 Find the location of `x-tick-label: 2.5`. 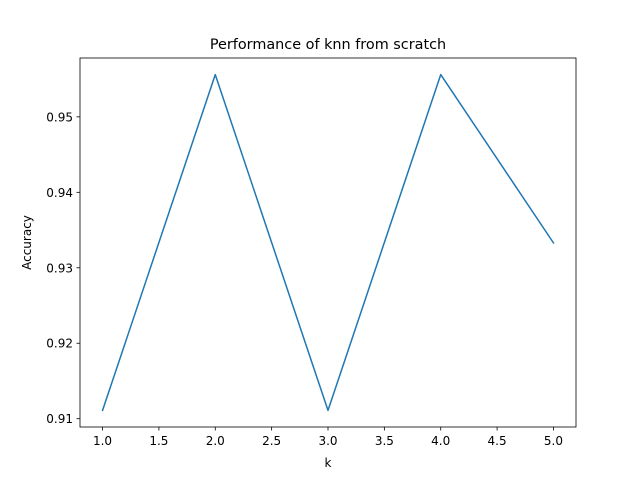

x-tick-label: 2.5 is located at coordinates (271, 441).